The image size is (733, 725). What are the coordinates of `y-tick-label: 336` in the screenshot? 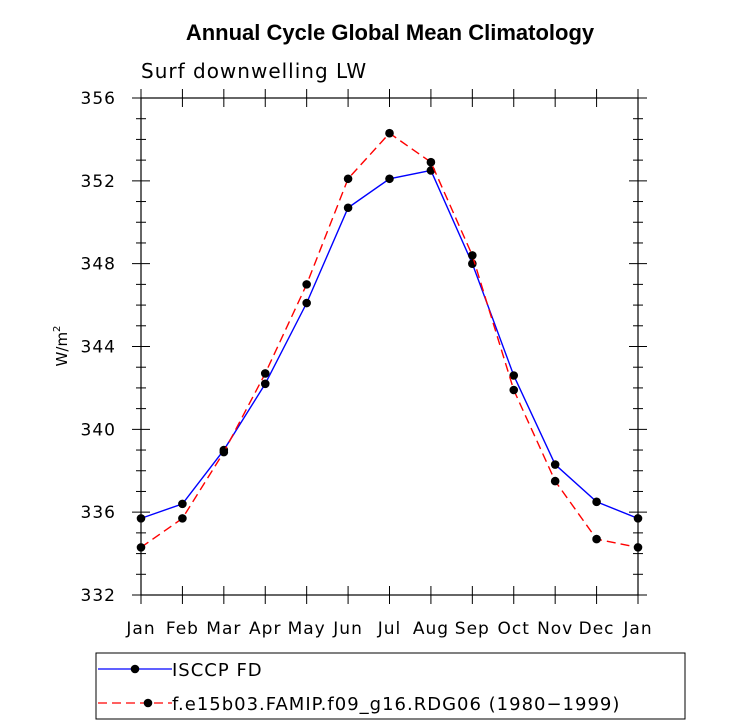 It's located at (98, 513).